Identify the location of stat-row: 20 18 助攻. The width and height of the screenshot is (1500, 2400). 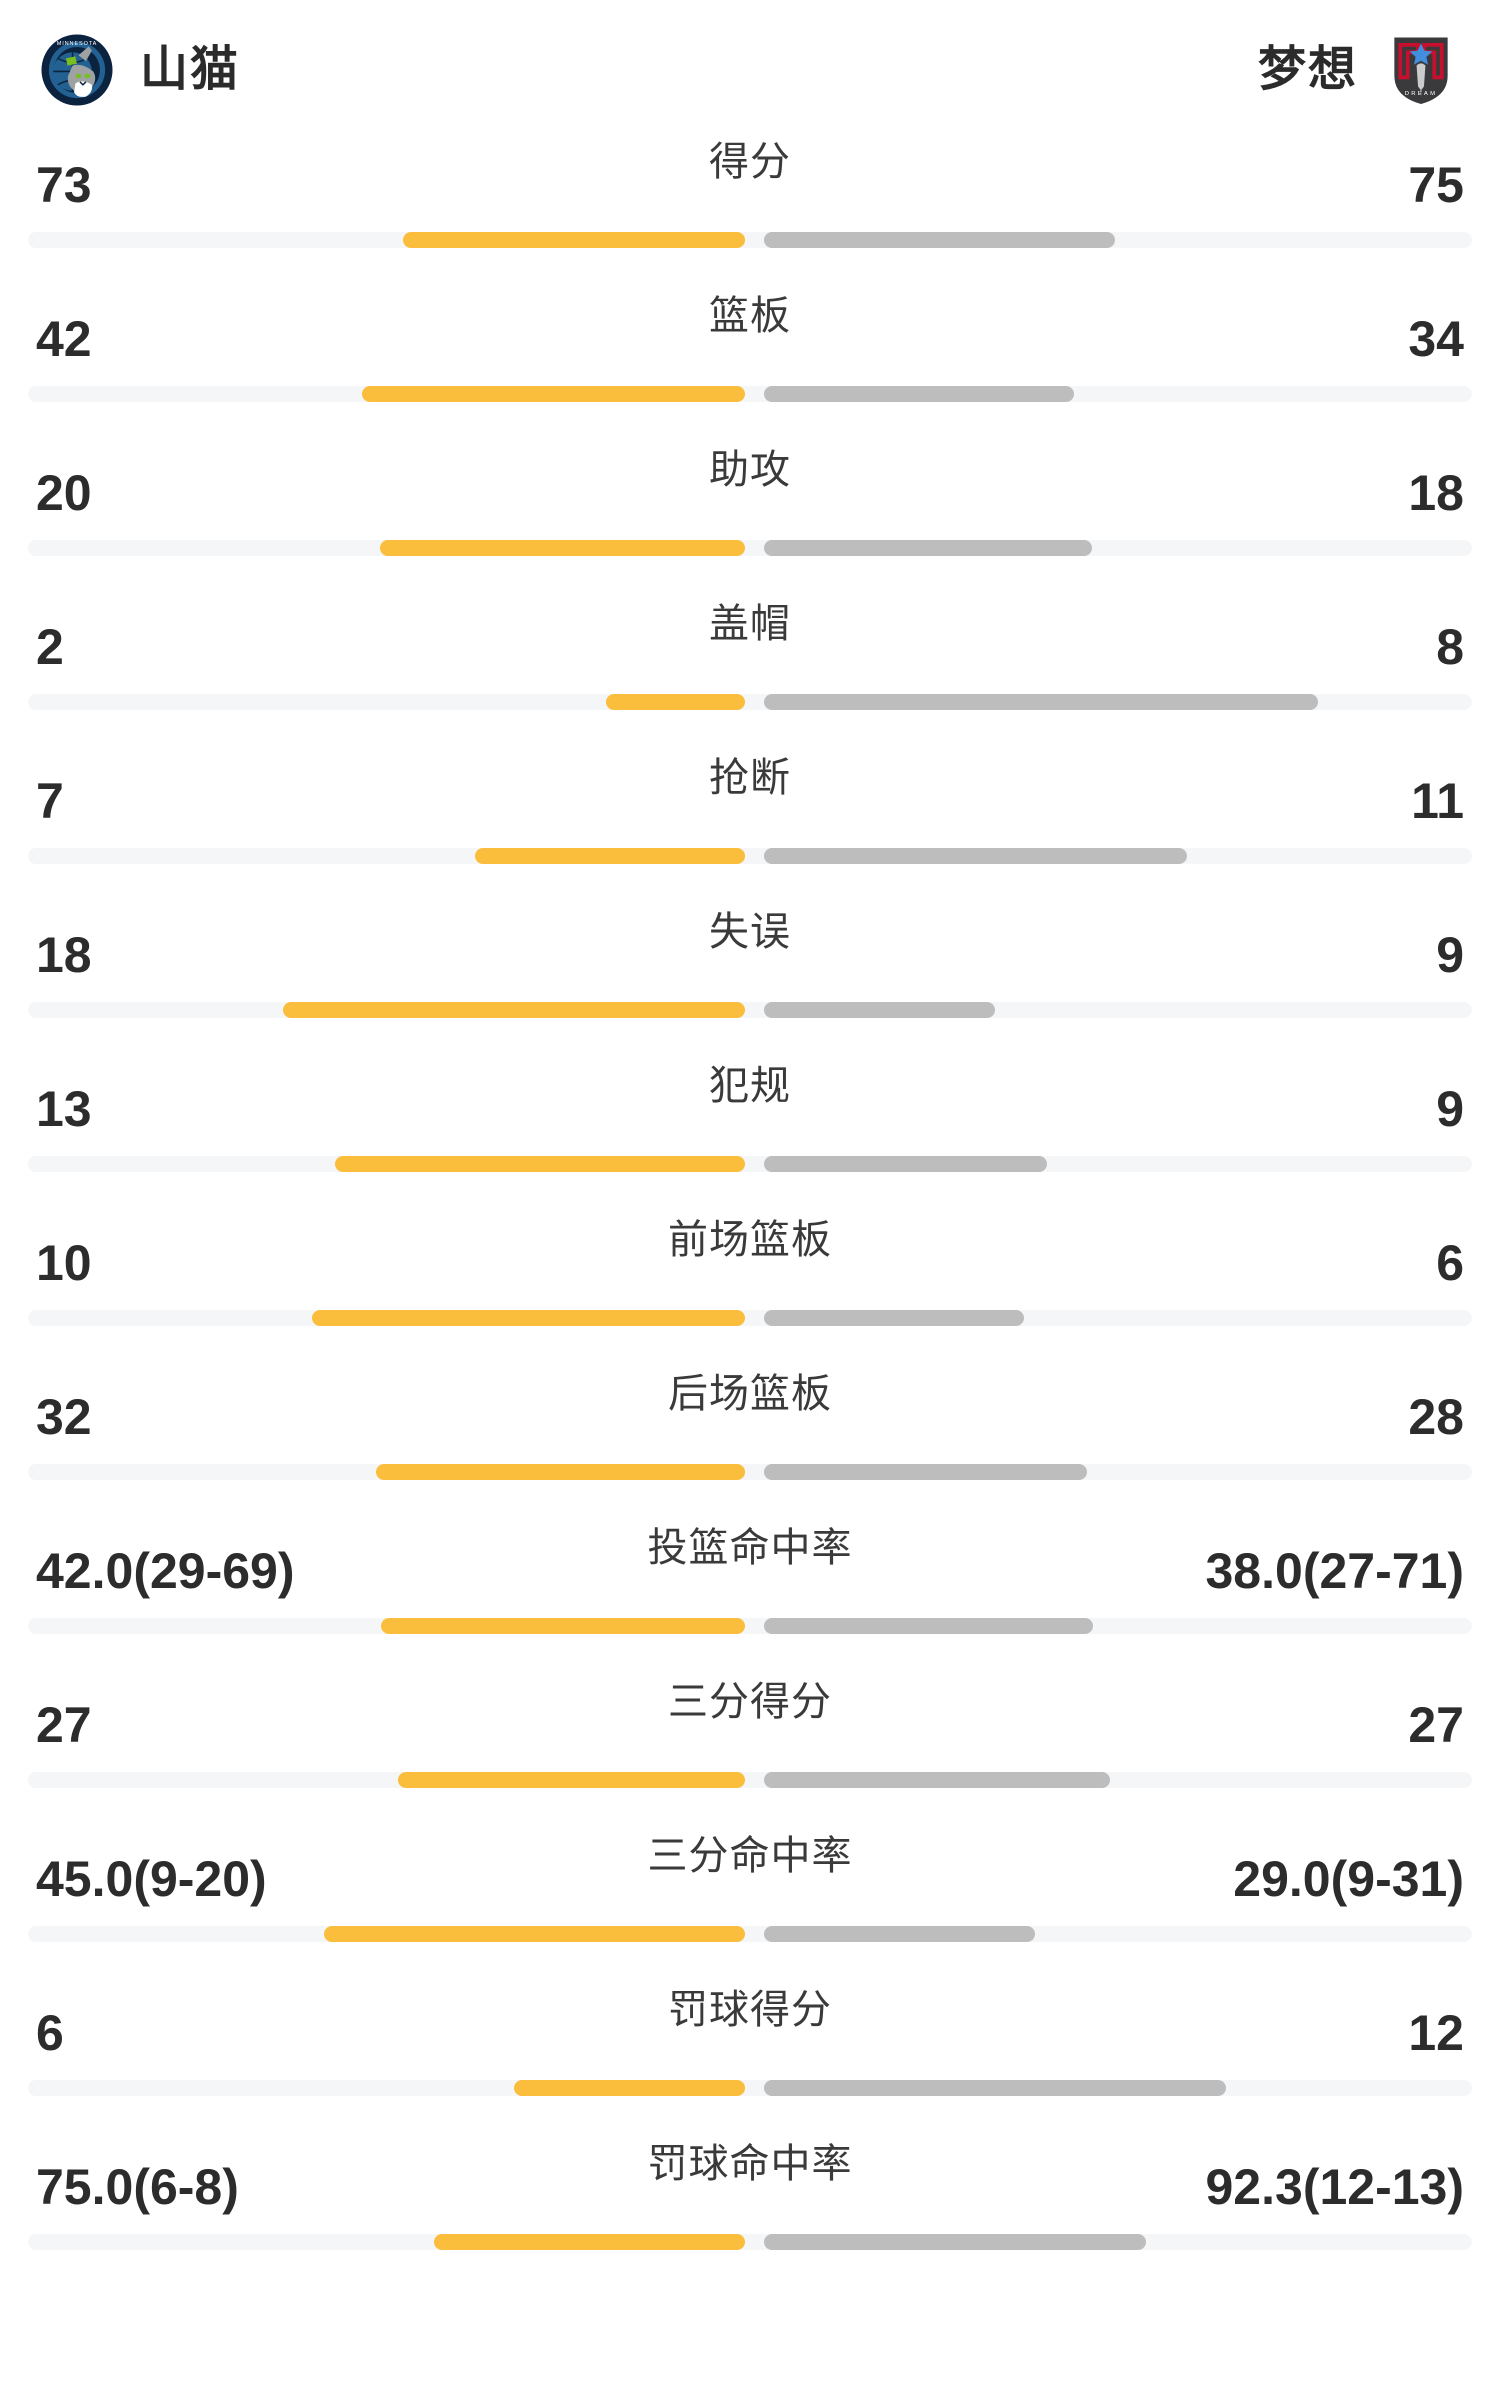
(750, 503).